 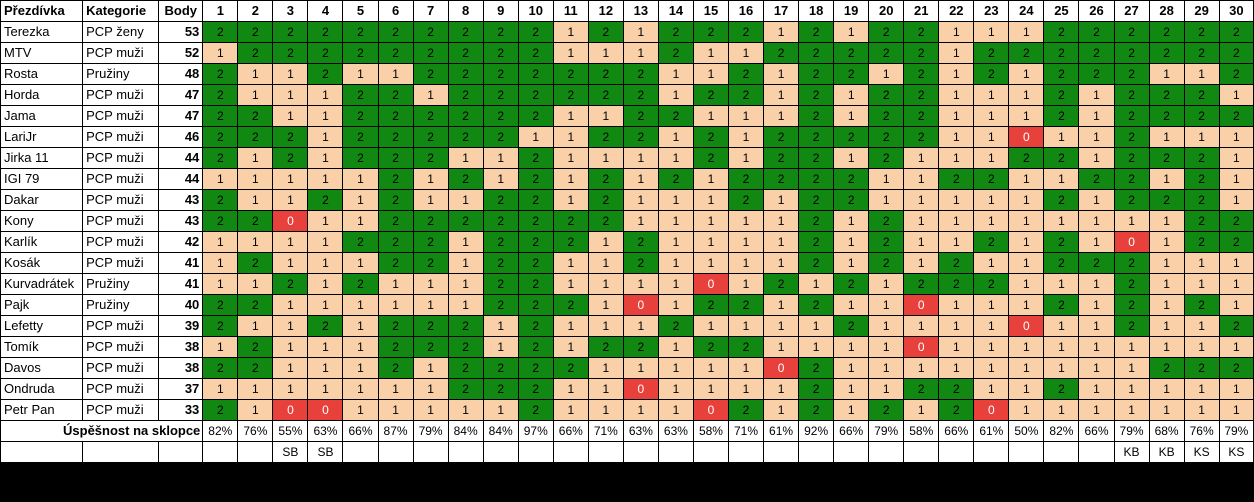 What do you see at coordinates (430, 452) in the screenshot?
I see `note-cell` at bounding box center [430, 452].